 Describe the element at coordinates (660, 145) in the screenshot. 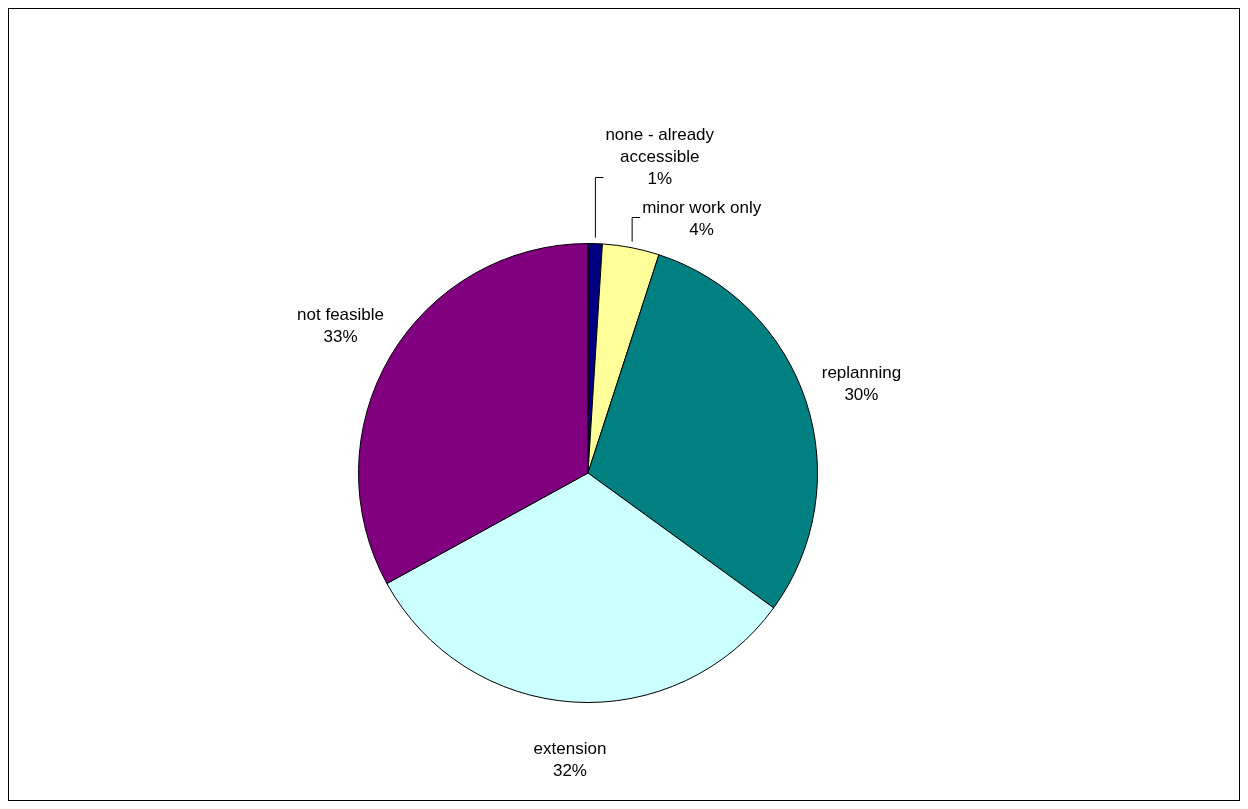

I see `slice-label: none - already accessible` at that location.